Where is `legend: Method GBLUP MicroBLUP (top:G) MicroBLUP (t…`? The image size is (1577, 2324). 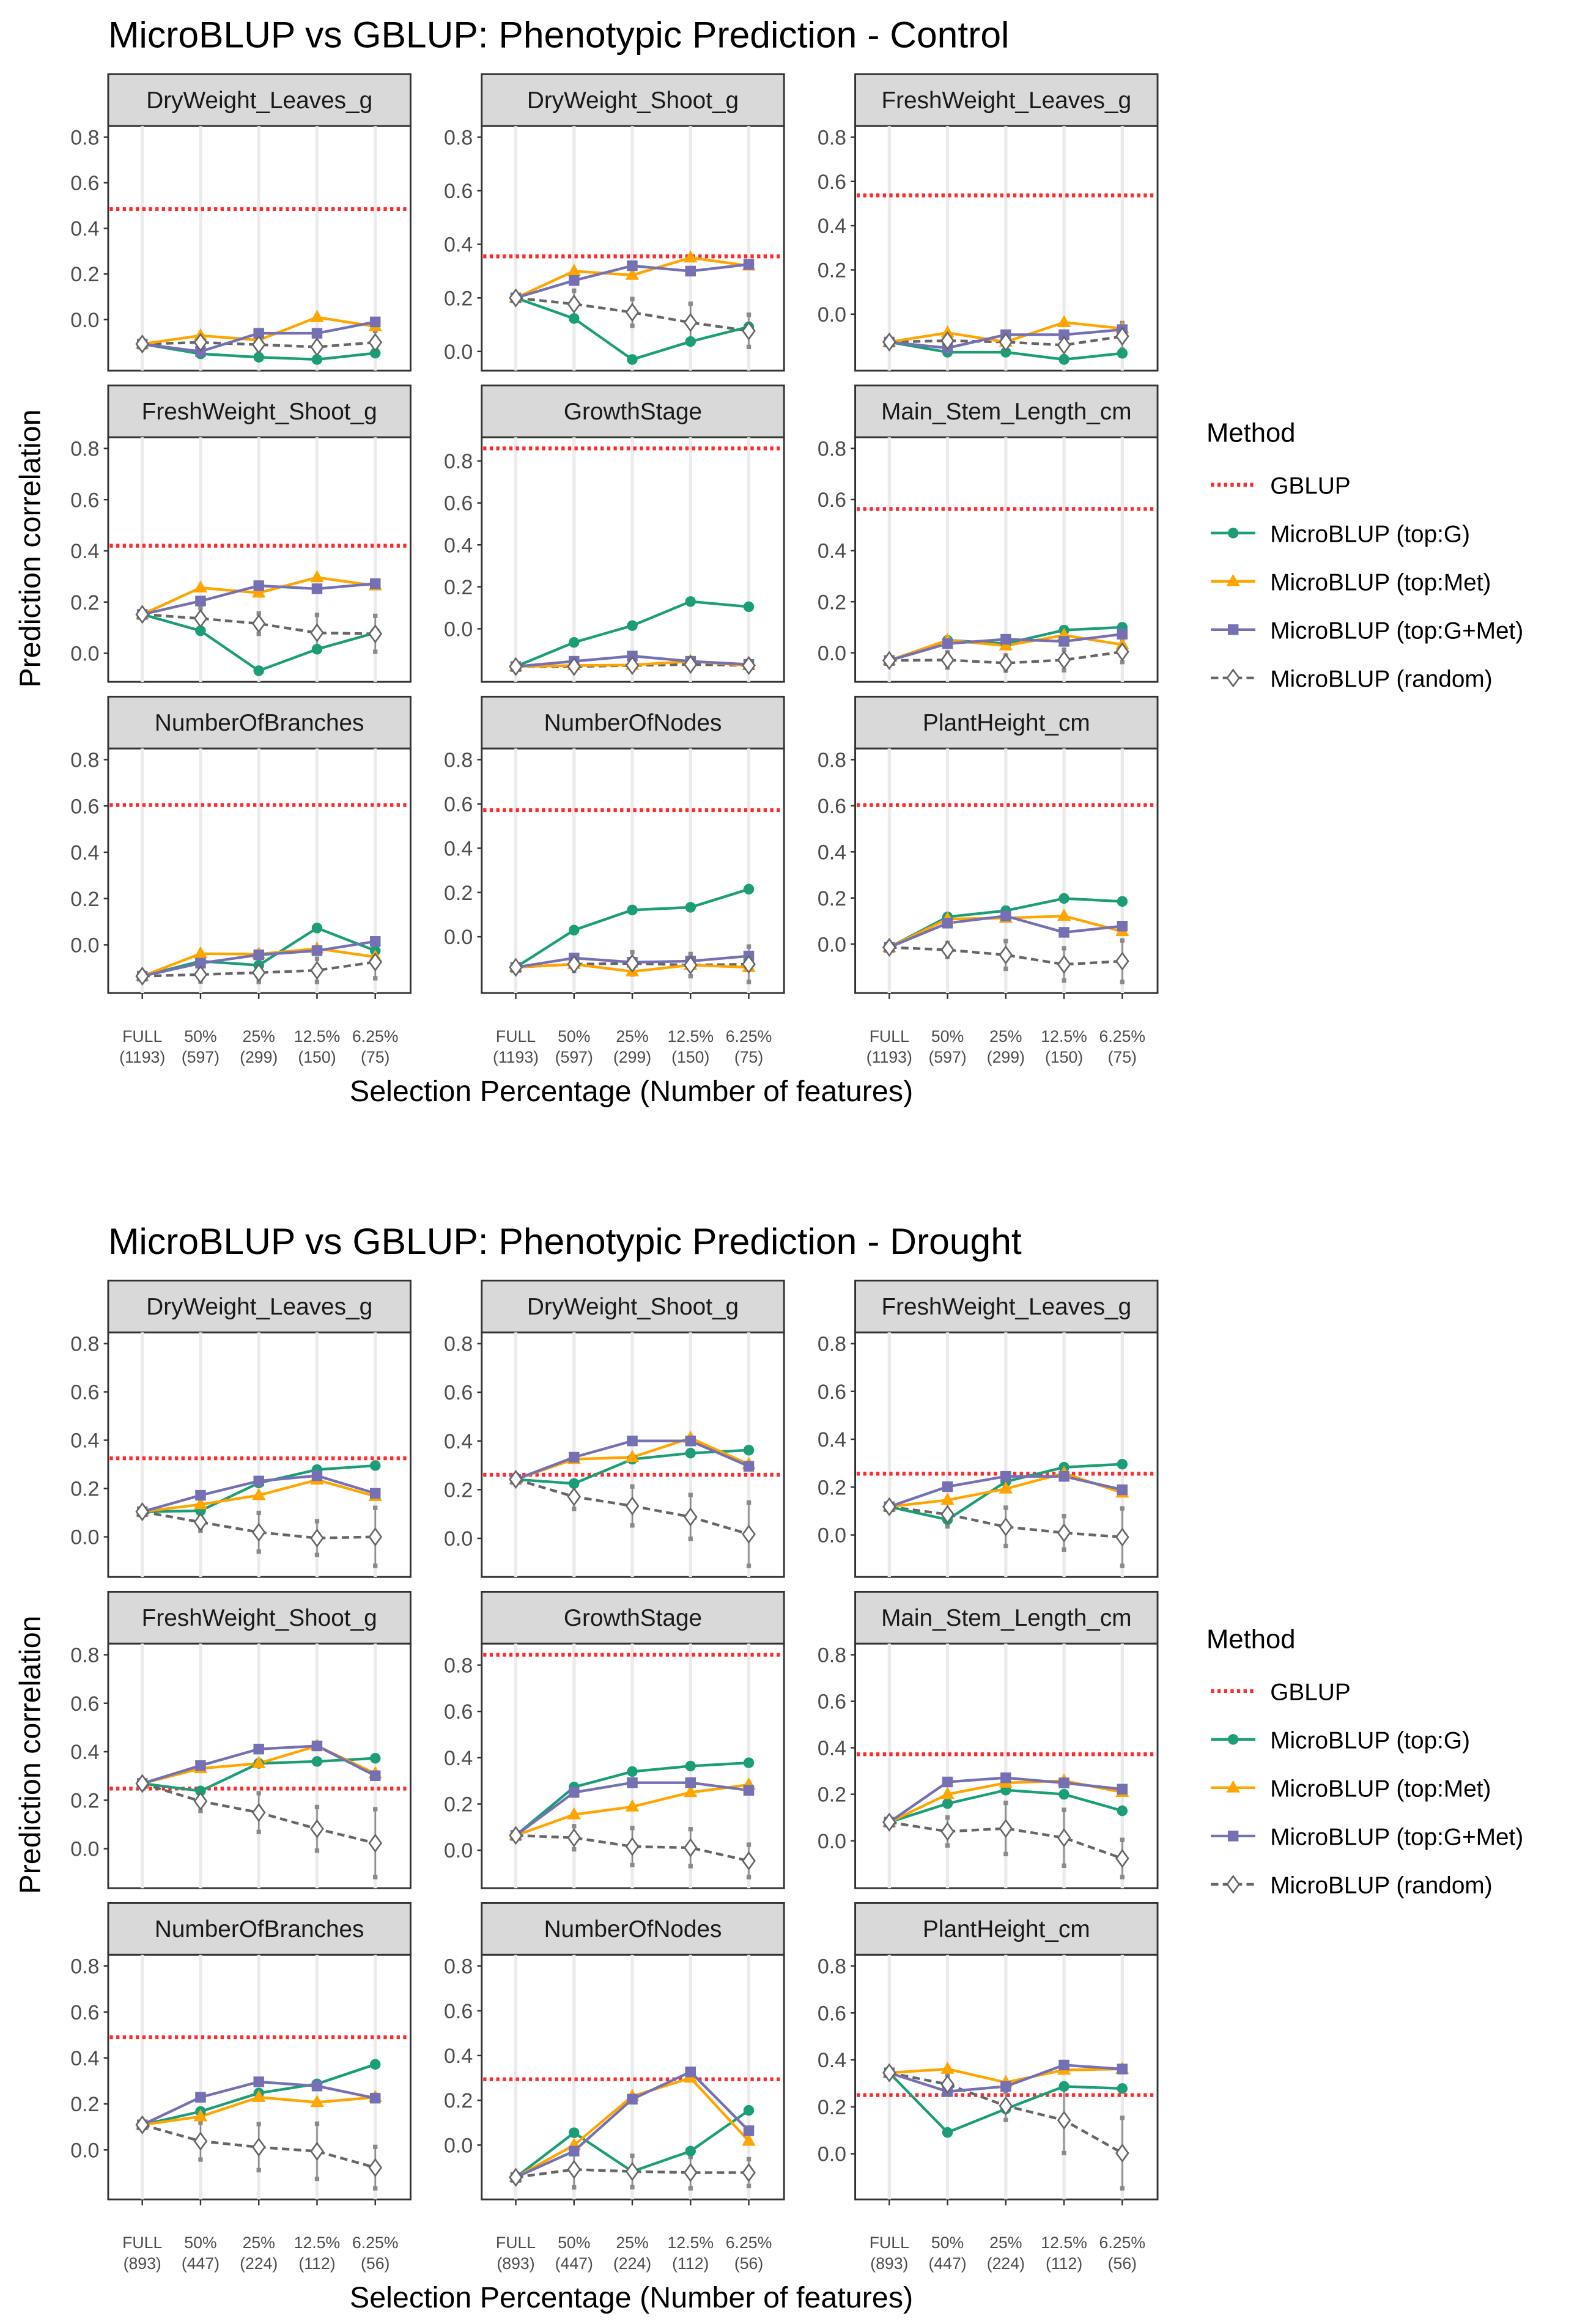
legend: Method GBLUP MicroBLUP (top:G) MicroBLUP (t… is located at coordinates (1364, 555).